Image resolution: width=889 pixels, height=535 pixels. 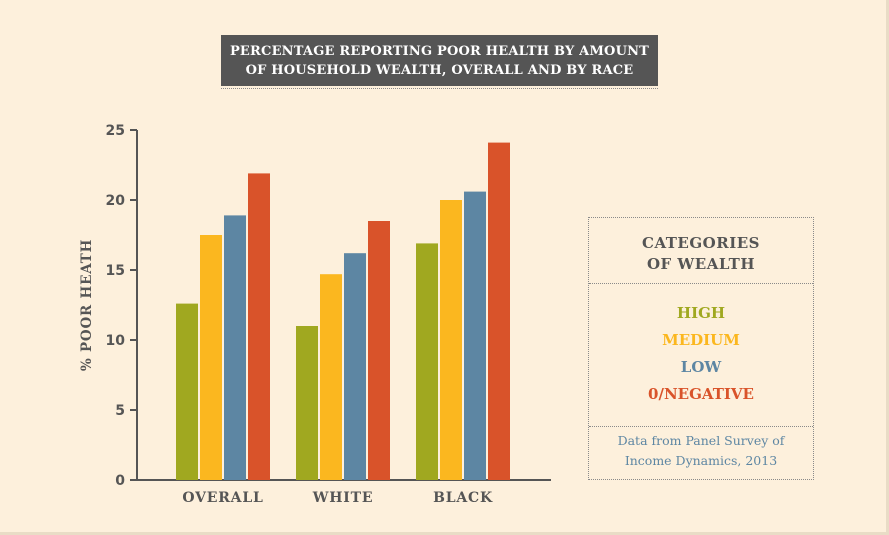 What do you see at coordinates (701, 340) in the screenshot?
I see `legend-item: MEDIUM` at bounding box center [701, 340].